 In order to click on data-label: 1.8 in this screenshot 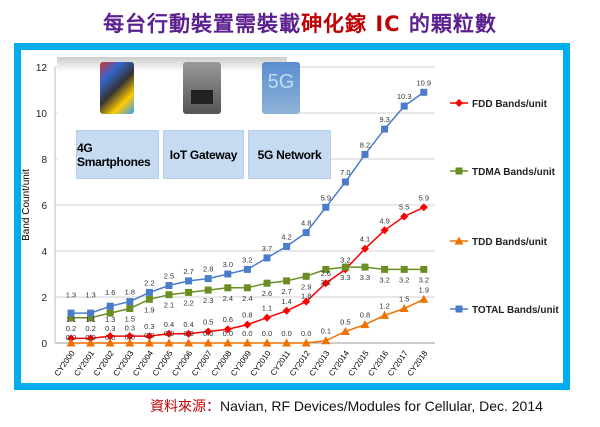, I will do `click(130, 292)`.